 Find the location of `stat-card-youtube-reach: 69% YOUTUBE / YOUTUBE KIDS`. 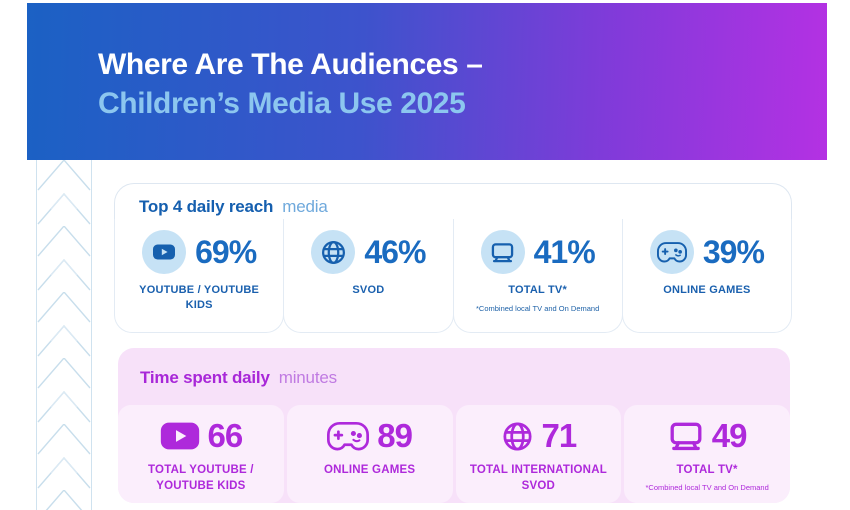

stat-card-youtube-reach: 69% YOUTUBE / YOUTUBE KIDS is located at coordinates (199, 276).